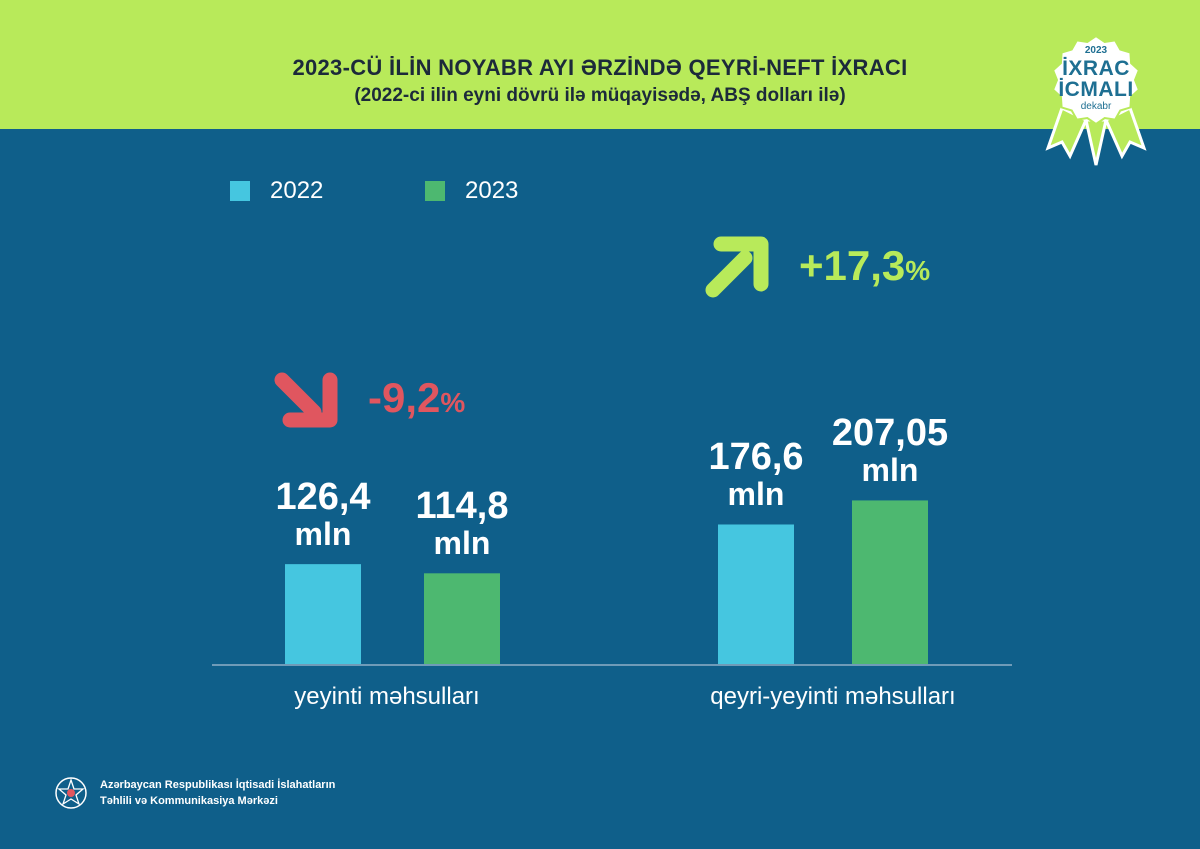 The image size is (1200, 849). I want to click on badge-rosette-icon, so click(1096, 100).